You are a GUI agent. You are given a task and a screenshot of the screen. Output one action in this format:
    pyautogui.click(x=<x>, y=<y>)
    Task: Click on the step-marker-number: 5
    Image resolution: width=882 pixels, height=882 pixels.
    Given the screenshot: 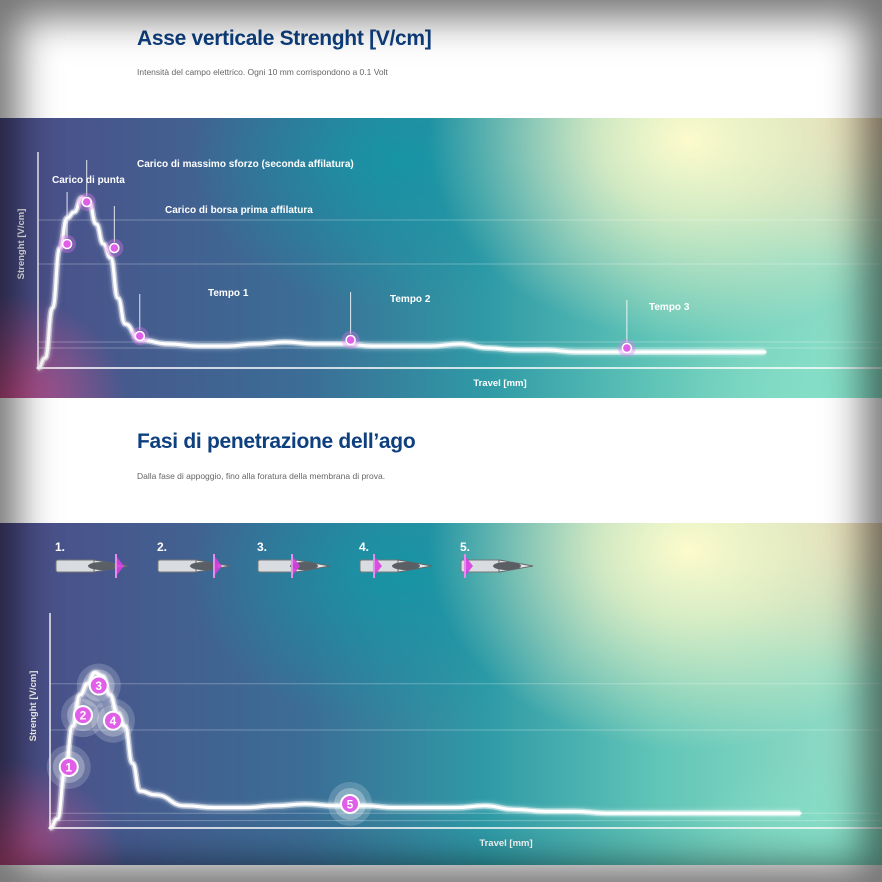 What is the action you would take?
    pyautogui.click(x=350, y=804)
    